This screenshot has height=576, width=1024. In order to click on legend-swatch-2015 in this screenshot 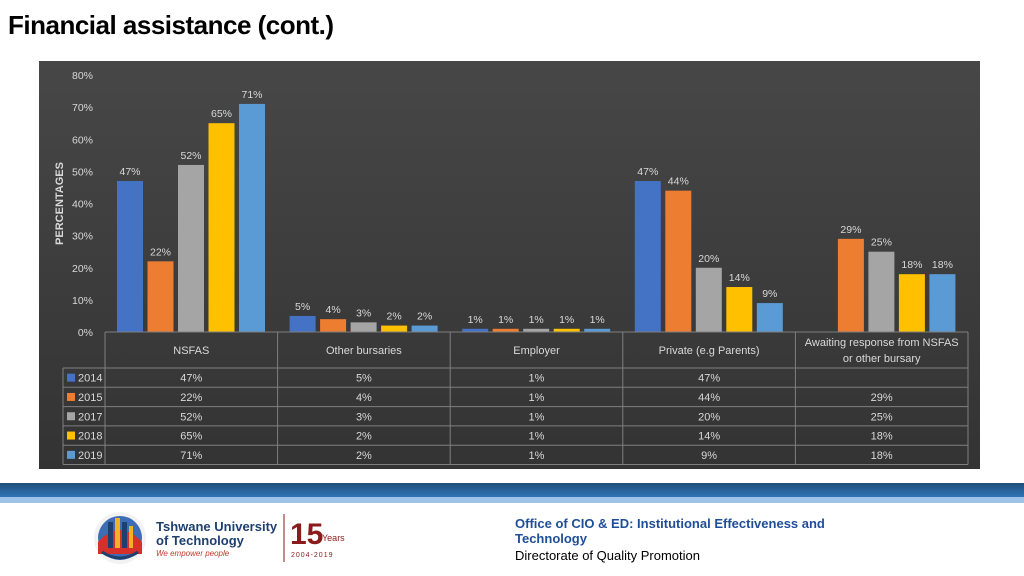, I will do `click(71, 396)`.